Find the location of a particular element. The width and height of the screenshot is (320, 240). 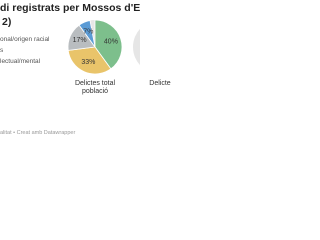

value-label: 40% is located at coordinates (111, 42).